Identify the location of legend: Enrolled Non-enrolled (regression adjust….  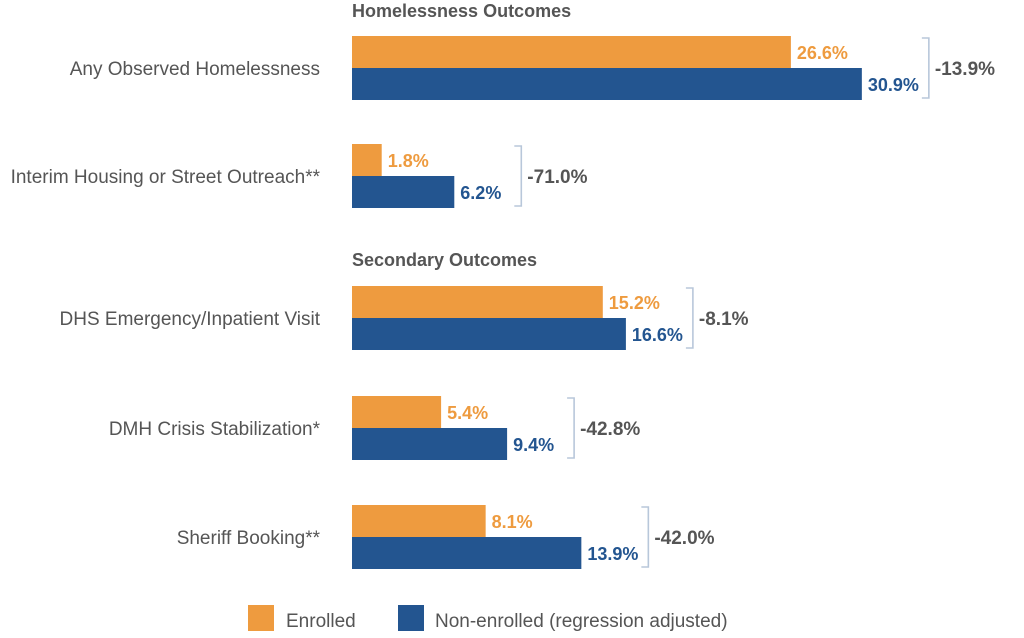
(488, 618).